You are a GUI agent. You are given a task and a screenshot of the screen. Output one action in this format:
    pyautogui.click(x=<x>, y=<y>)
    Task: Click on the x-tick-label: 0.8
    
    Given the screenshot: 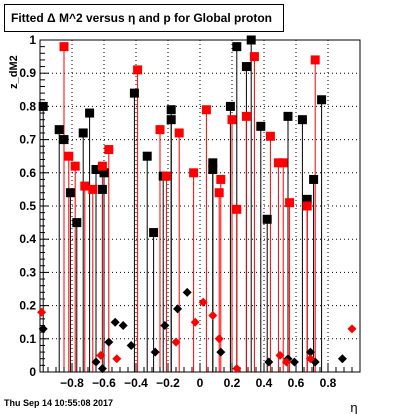 What is the action you would take?
    pyautogui.click(x=328, y=383)
    